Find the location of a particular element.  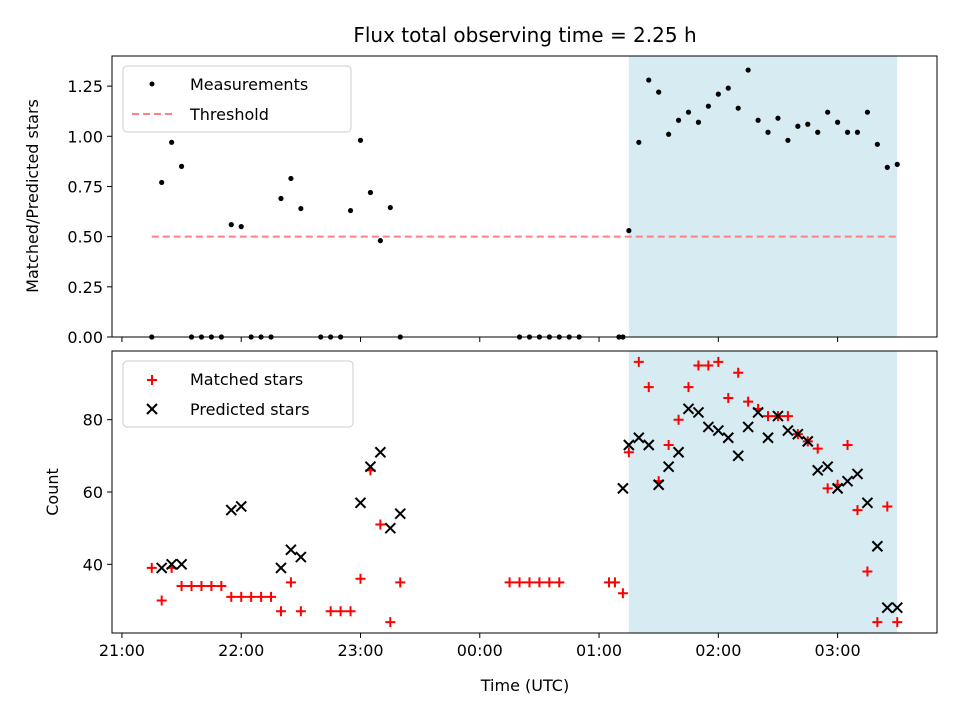

y-tick-label: 40 is located at coordinates (93, 564).